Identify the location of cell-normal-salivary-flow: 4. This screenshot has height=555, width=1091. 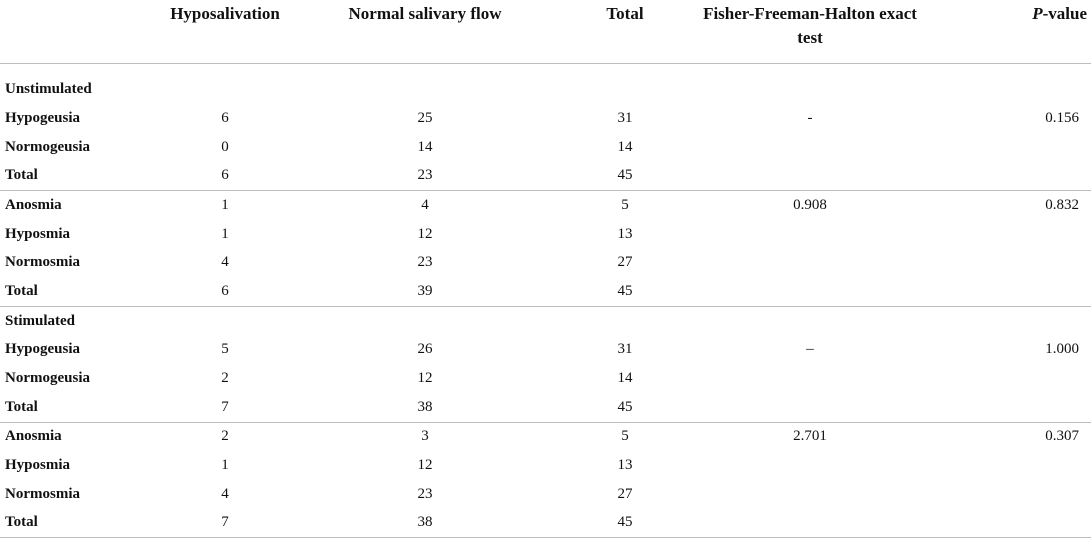
(425, 205).